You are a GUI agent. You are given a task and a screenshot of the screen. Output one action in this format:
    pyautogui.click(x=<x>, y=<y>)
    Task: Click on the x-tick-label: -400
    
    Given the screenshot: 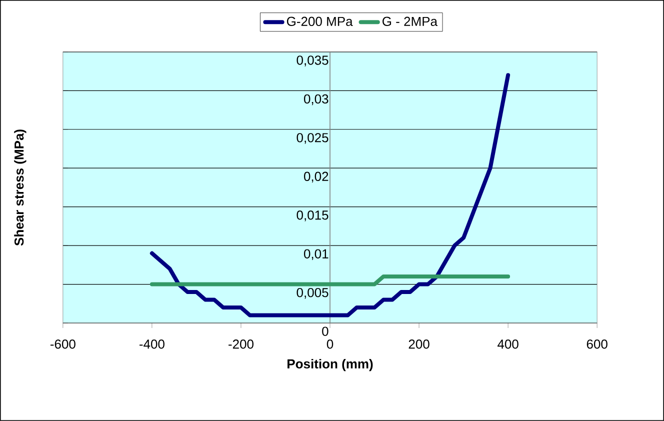 What is the action you would take?
    pyautogui.click(x=152, y=344)
    